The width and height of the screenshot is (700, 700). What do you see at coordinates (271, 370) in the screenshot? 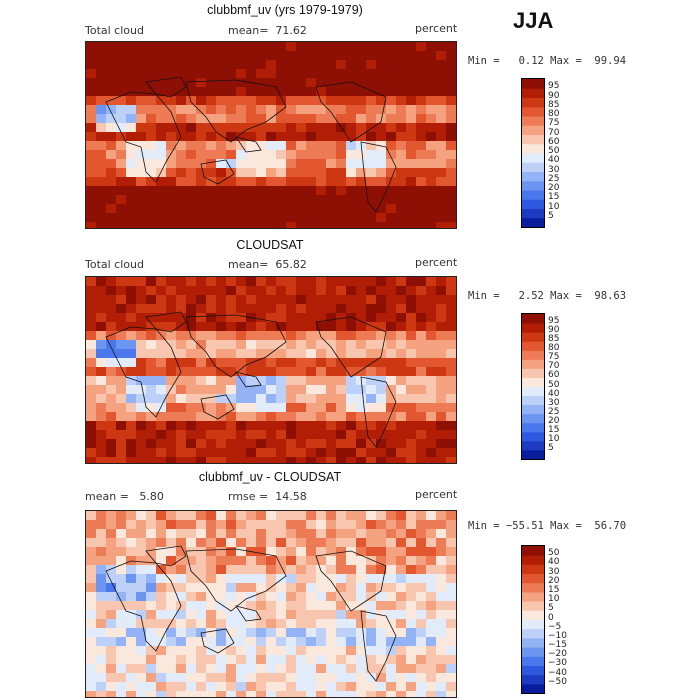
I see `panel-2-map-svg` at bounding box center [271, 370].